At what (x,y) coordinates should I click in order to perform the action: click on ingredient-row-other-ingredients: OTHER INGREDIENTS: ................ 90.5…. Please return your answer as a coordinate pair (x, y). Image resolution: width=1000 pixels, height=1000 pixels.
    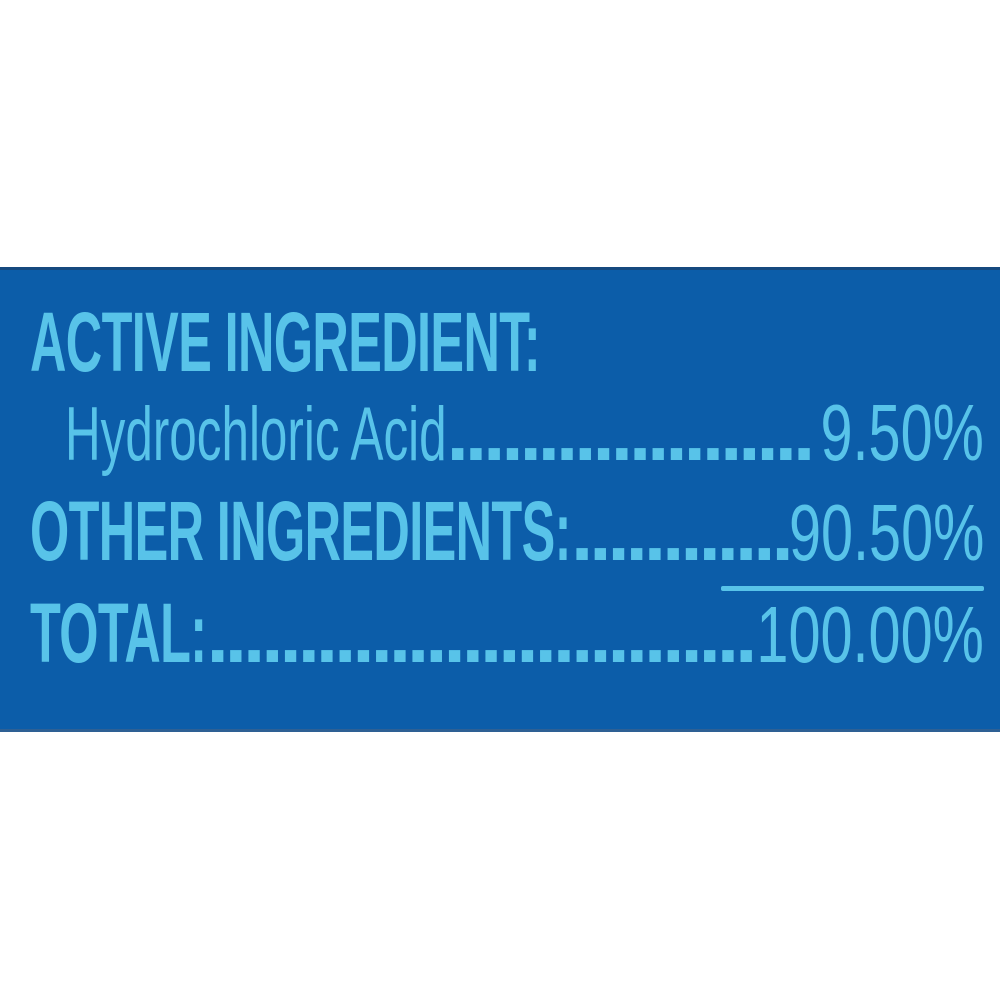
    Looking at the image, I should click on (507, 531).